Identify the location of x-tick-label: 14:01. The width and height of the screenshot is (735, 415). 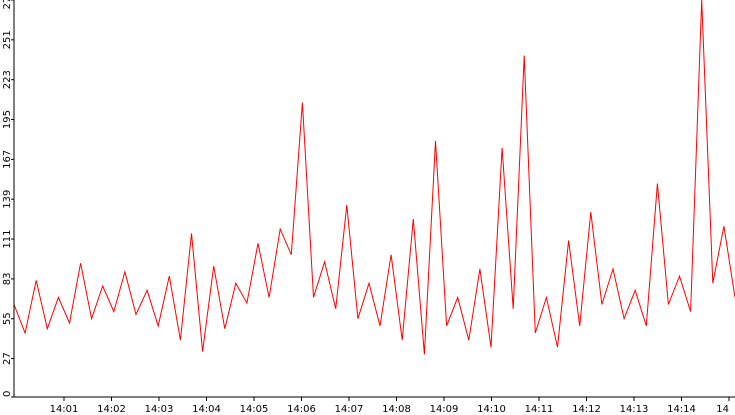
(64, 409).